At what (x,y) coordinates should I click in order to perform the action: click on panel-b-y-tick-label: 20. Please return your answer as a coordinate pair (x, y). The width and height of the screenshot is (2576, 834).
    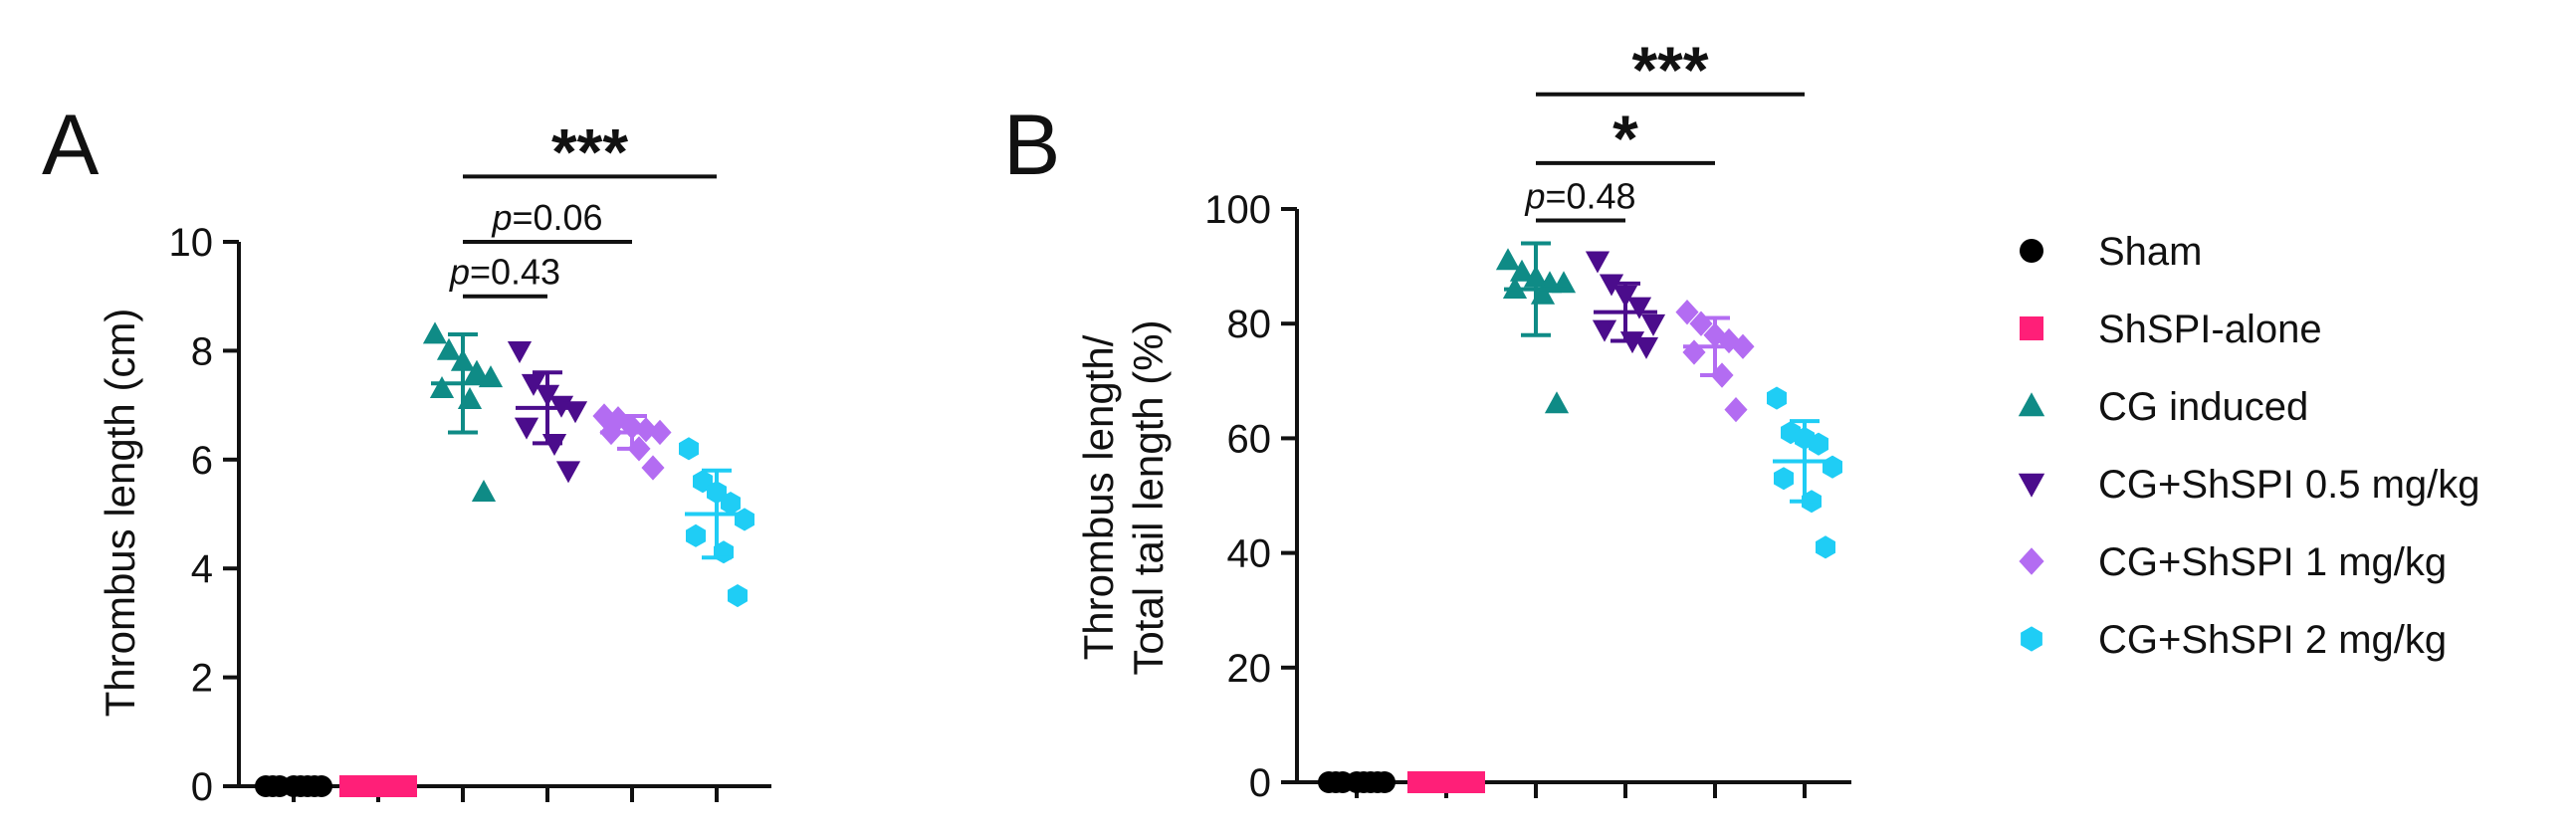
    Looking at the image, I should click on (1249, 669).